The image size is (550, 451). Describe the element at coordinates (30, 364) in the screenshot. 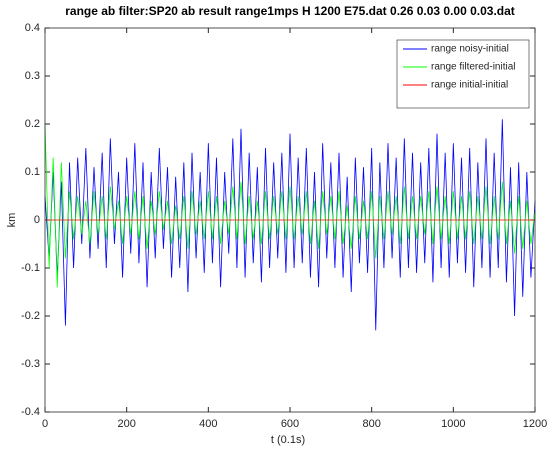

I see `y-tick-label: -0.3` at that location.